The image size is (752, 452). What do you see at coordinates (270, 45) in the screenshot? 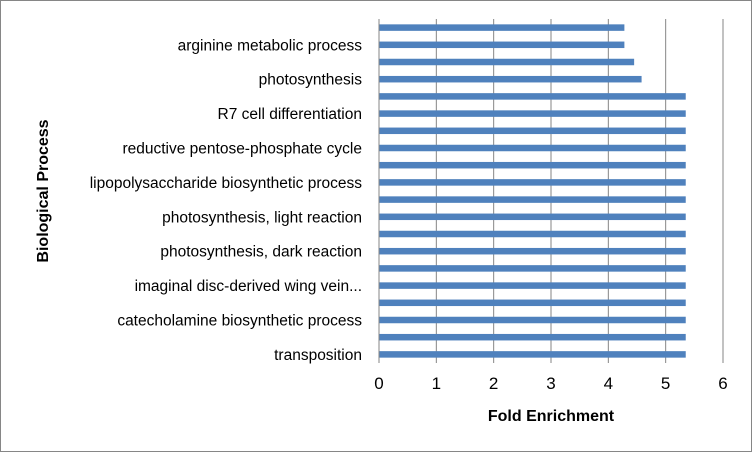
I see `category-label: arginine metabolic process` at bounding box center [270, 45].